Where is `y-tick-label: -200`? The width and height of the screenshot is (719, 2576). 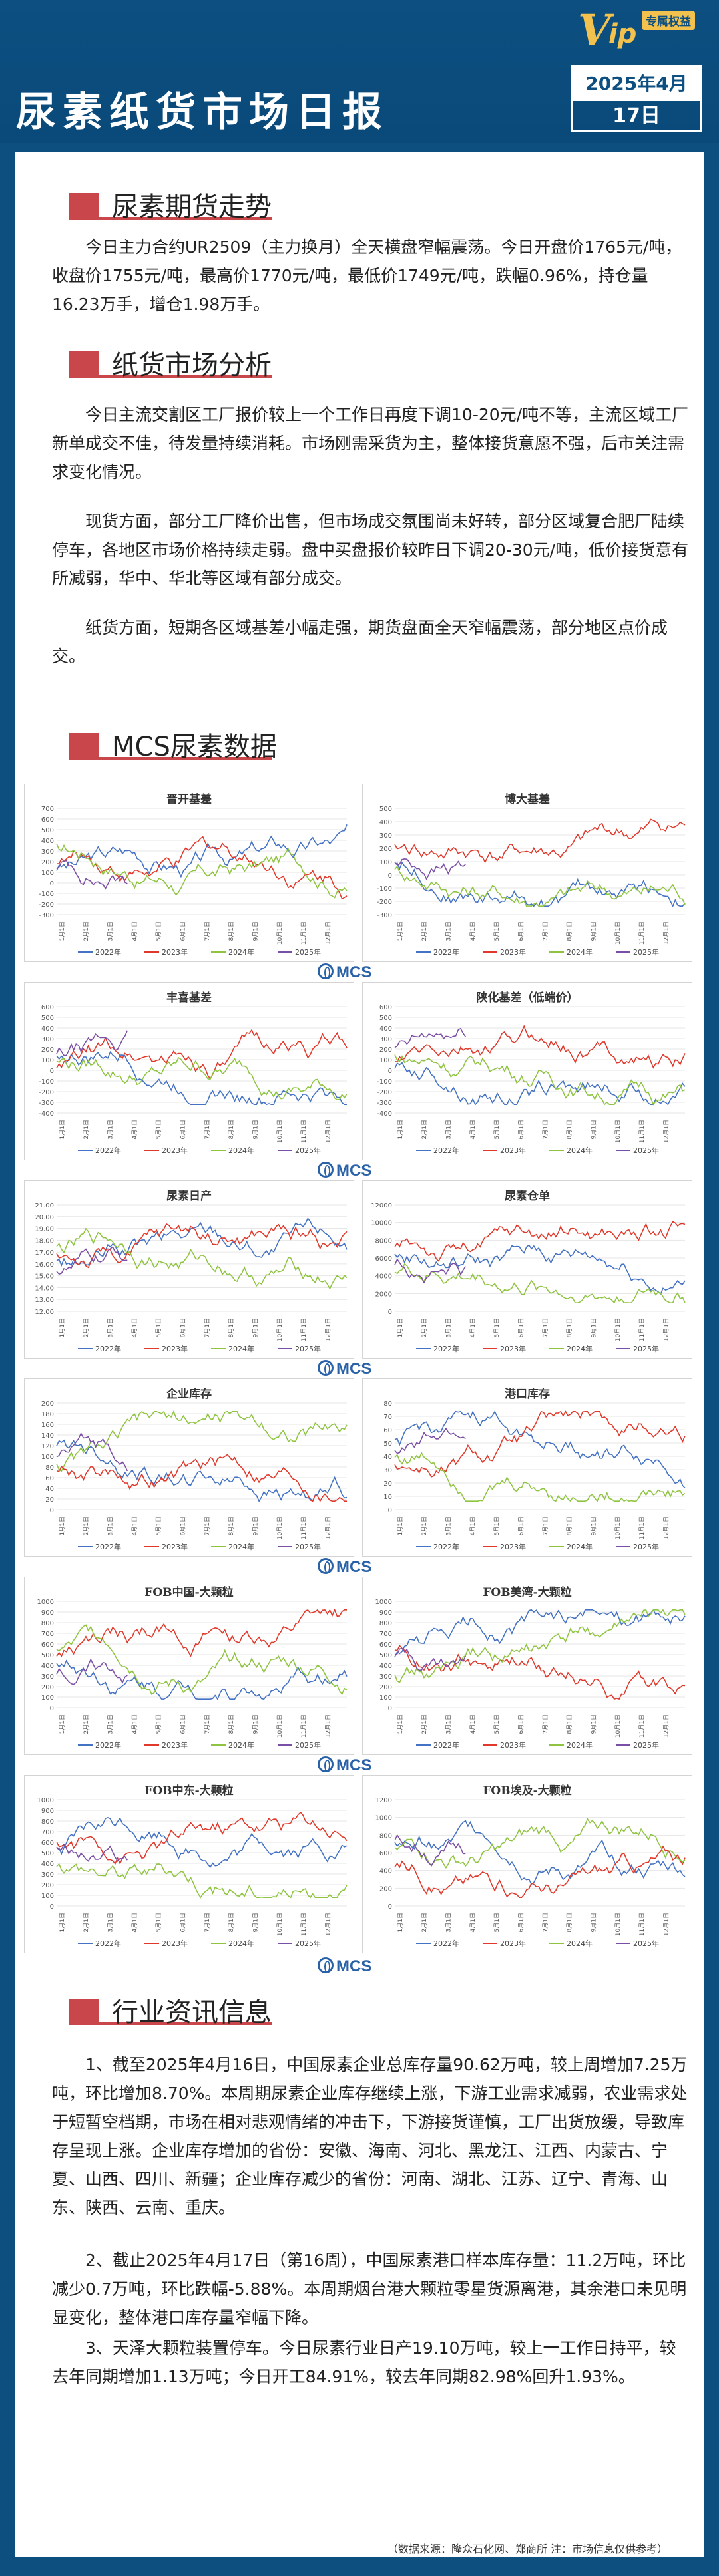 y-tick-label: -200 is located at coordinates (385, 1092).